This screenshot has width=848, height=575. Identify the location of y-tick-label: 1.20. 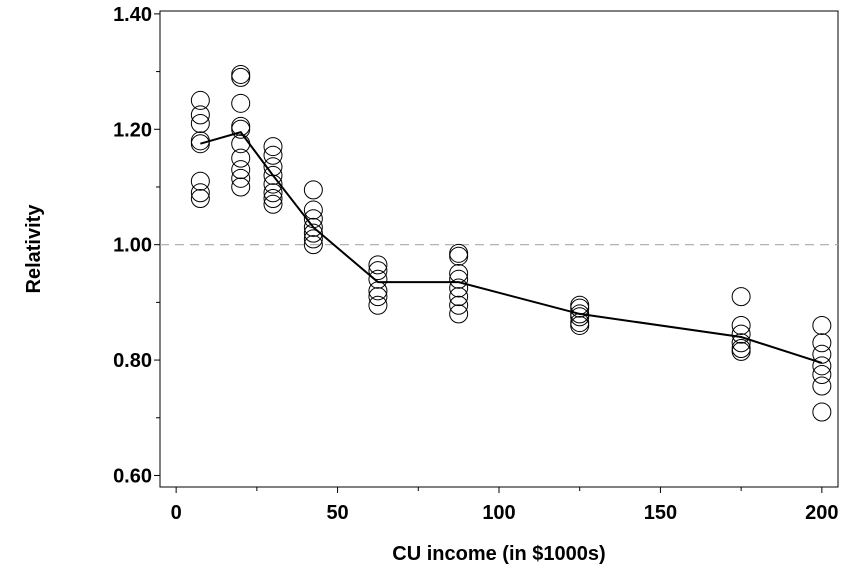
(132, 130).